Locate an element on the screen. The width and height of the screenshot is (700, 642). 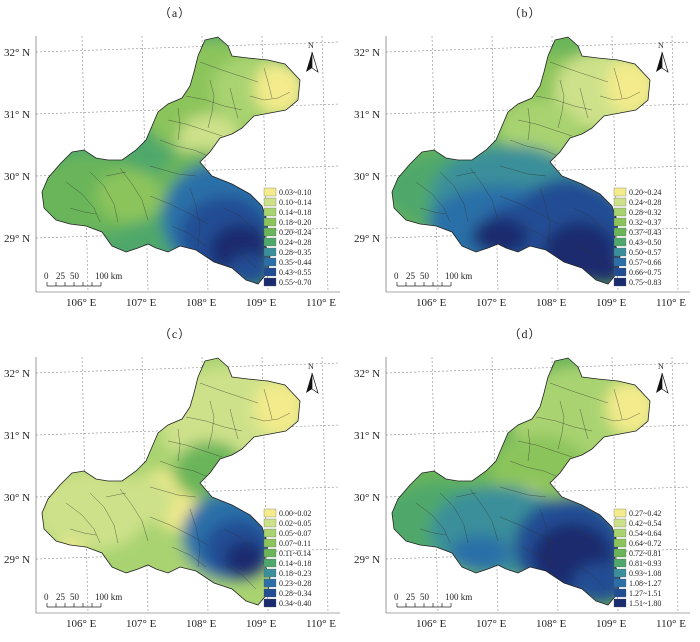
legend-label: 0.11~0.14 is located at coordinates (295, 553).